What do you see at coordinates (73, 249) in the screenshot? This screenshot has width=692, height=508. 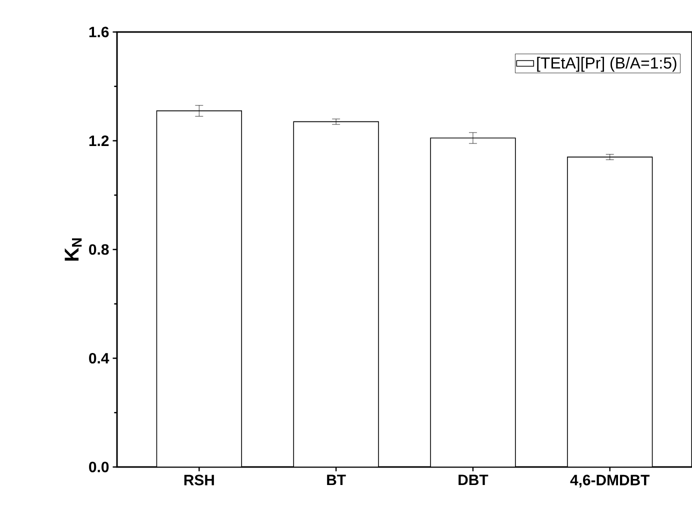 I see `y-axis-title: K$_{N}$` at bounding box center [73, 249].